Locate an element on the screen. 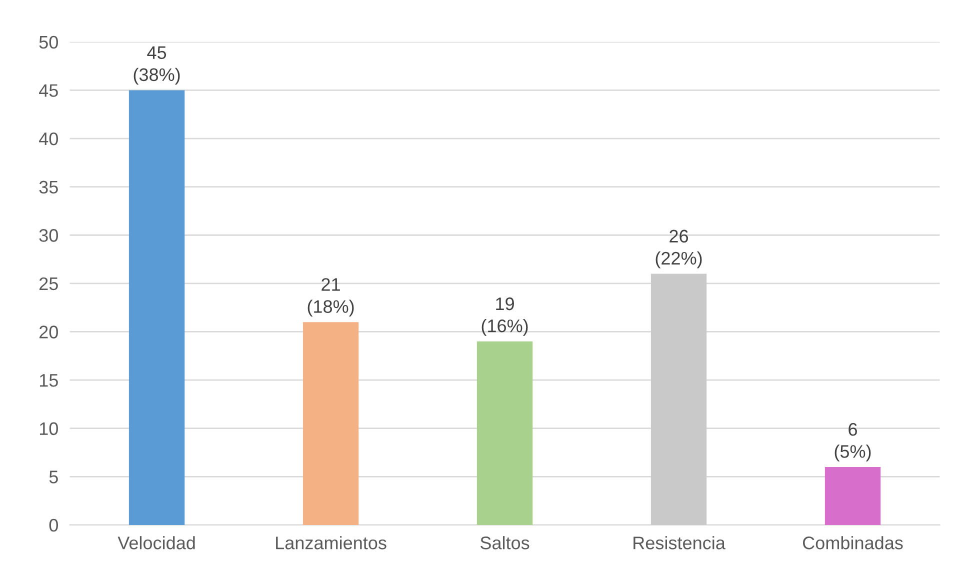 The image size is (956, 582). x-tick-label: Lanzamientos is located at coordinates (331, 543).